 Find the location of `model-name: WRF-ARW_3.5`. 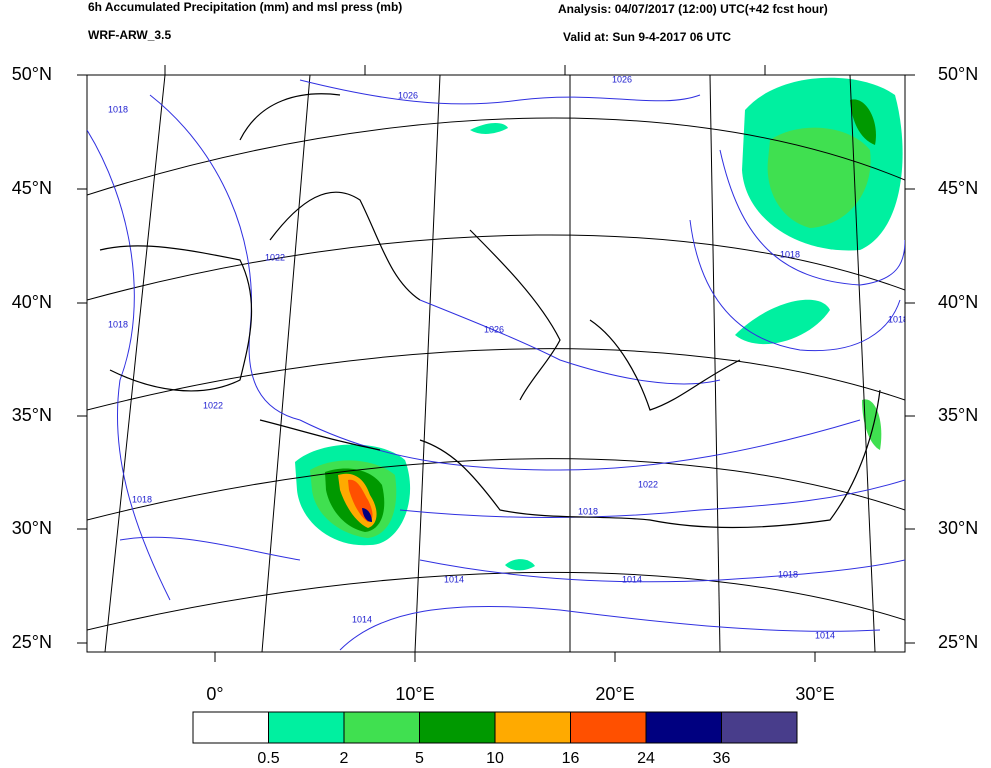

model-name: WRF-ARW_3.5 is located at coordinates (129, 35).